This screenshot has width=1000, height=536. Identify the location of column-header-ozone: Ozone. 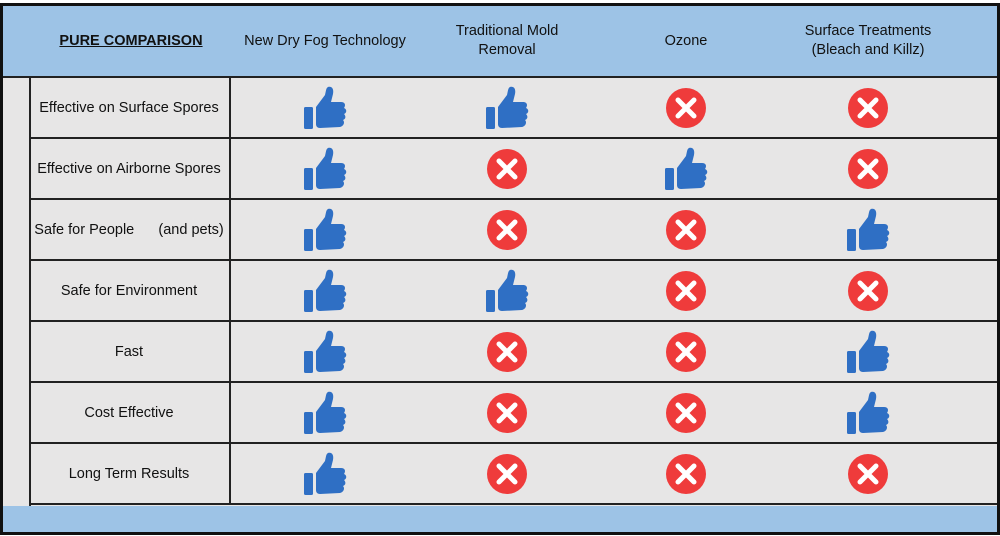
(686, 40).